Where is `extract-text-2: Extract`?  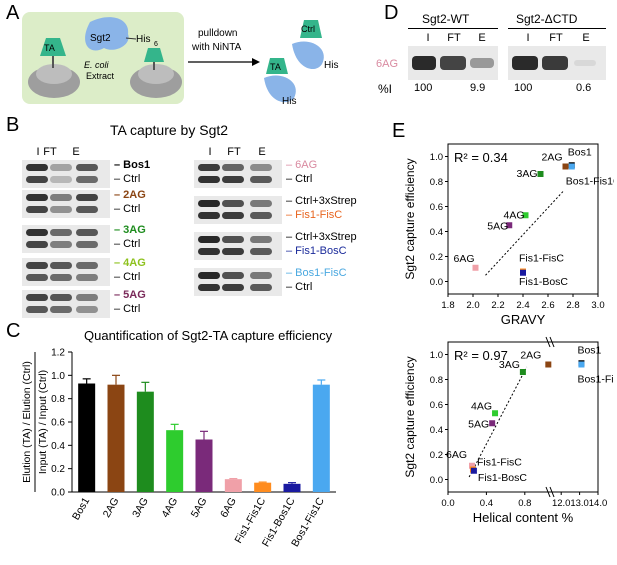 extract-text-2: Extract is located at coordinates (100, 76).